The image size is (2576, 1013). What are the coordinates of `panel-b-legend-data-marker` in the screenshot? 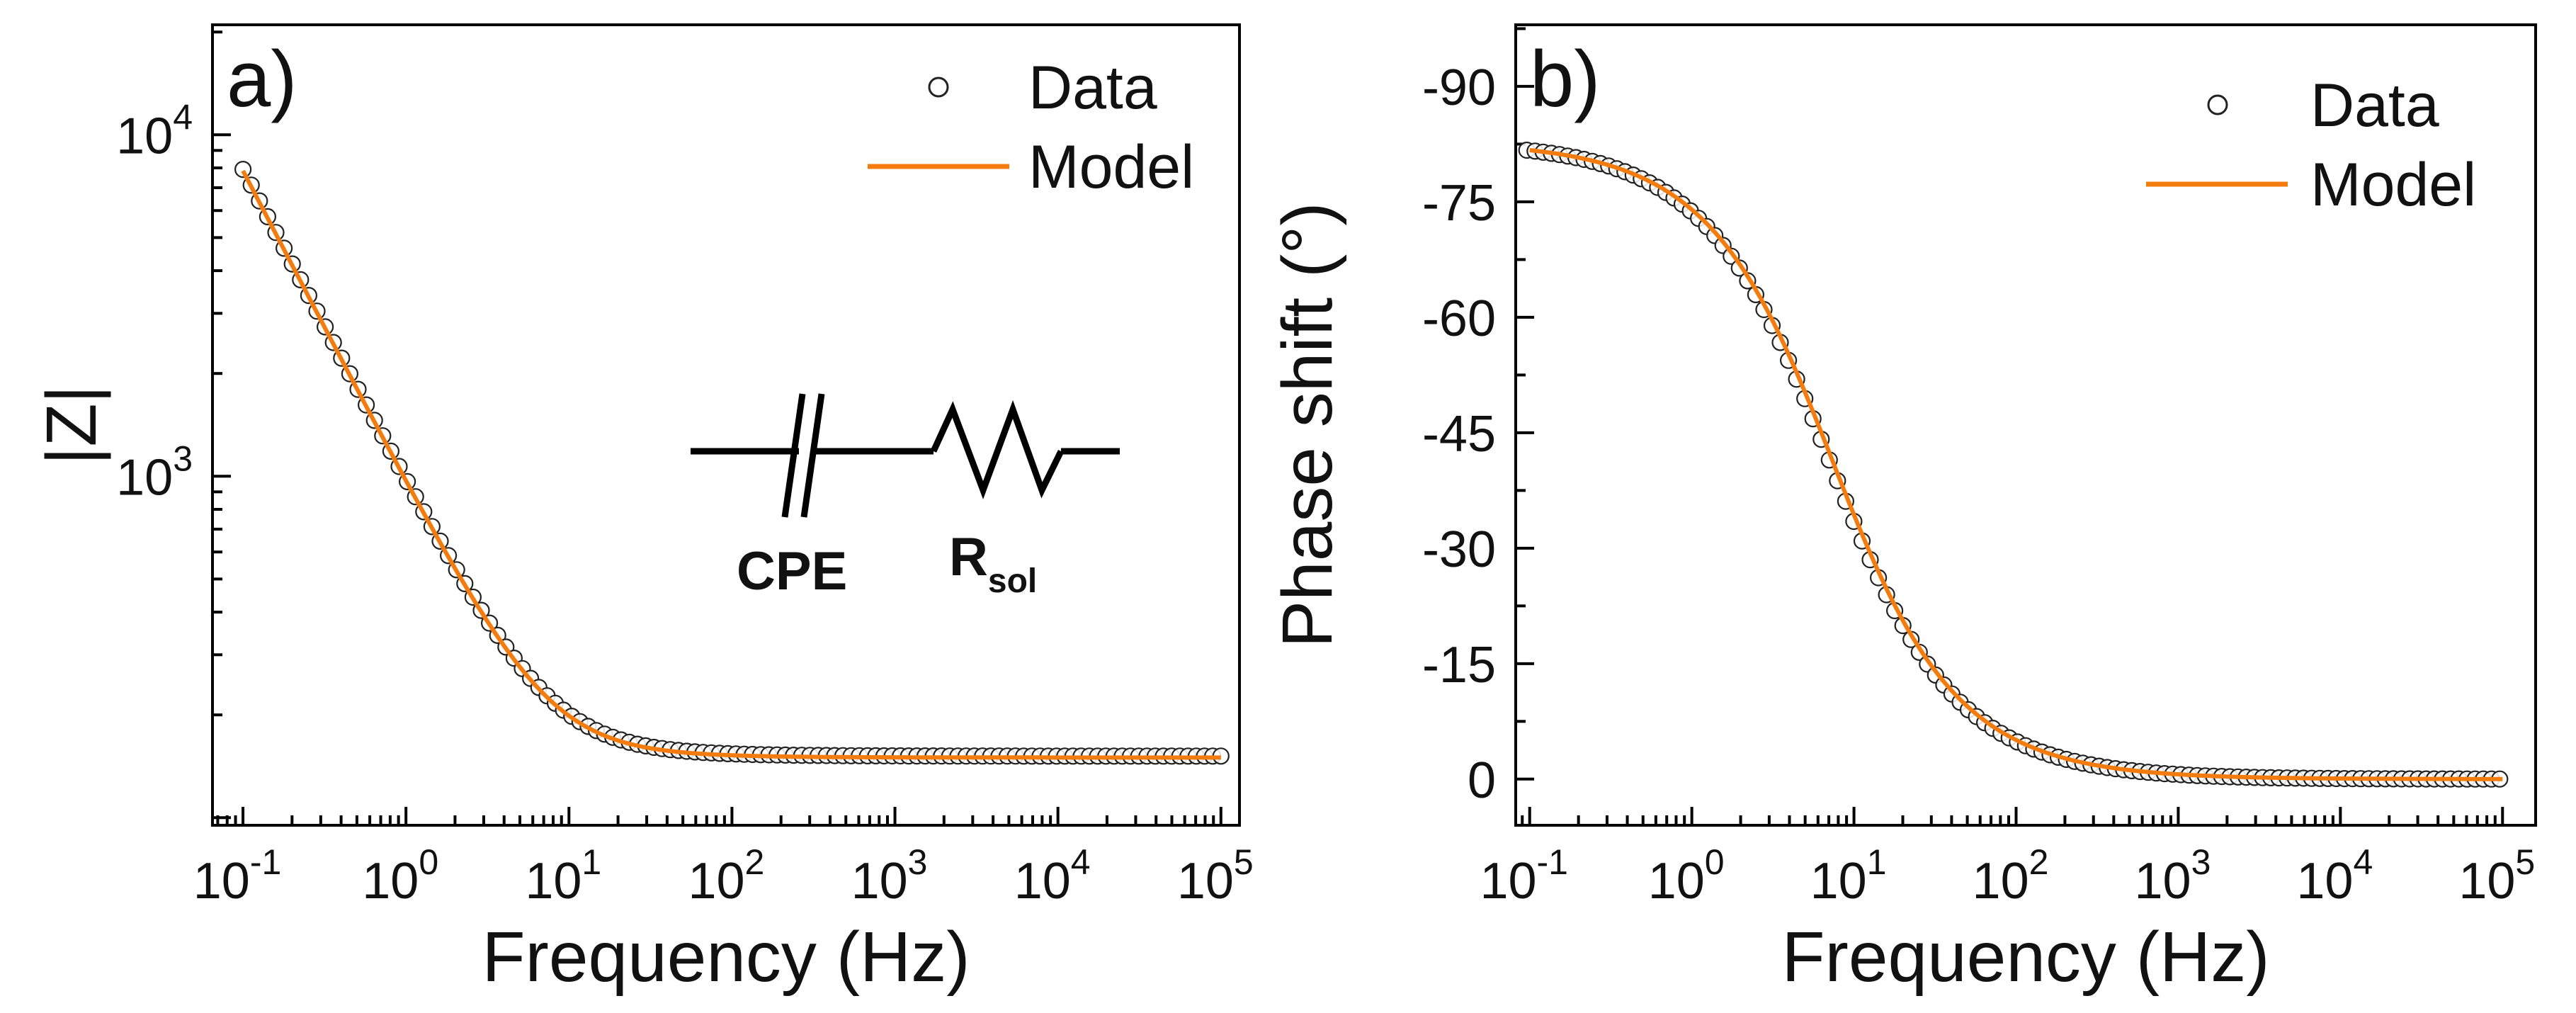 It's located at (2217, 105).